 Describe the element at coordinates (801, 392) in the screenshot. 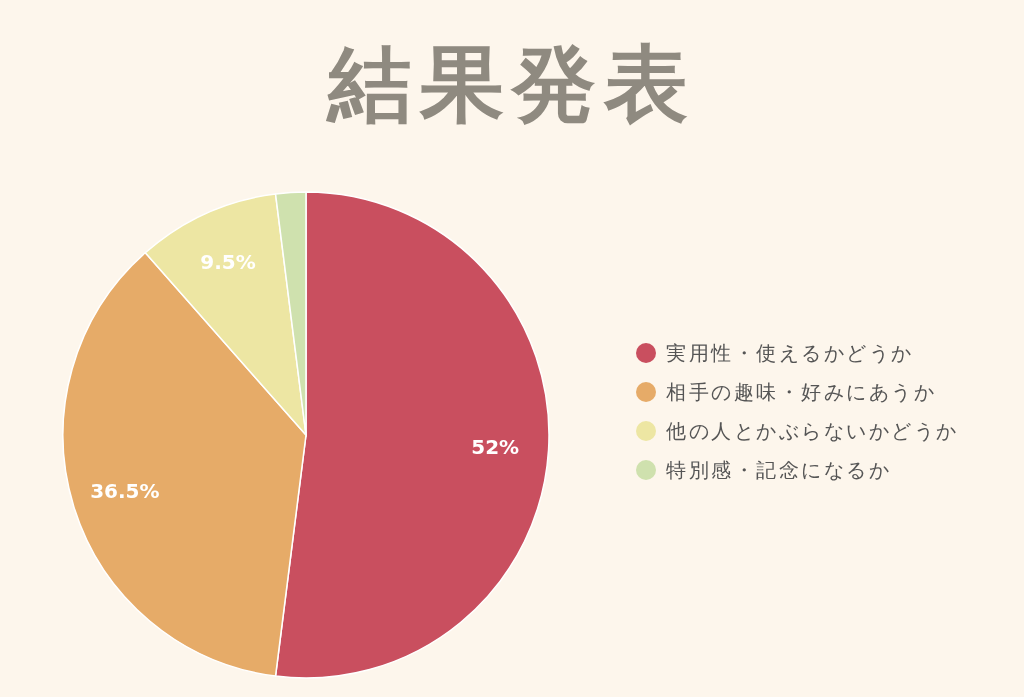

I see `legend-label: 相手の趣味・好みにあうか` at that location.